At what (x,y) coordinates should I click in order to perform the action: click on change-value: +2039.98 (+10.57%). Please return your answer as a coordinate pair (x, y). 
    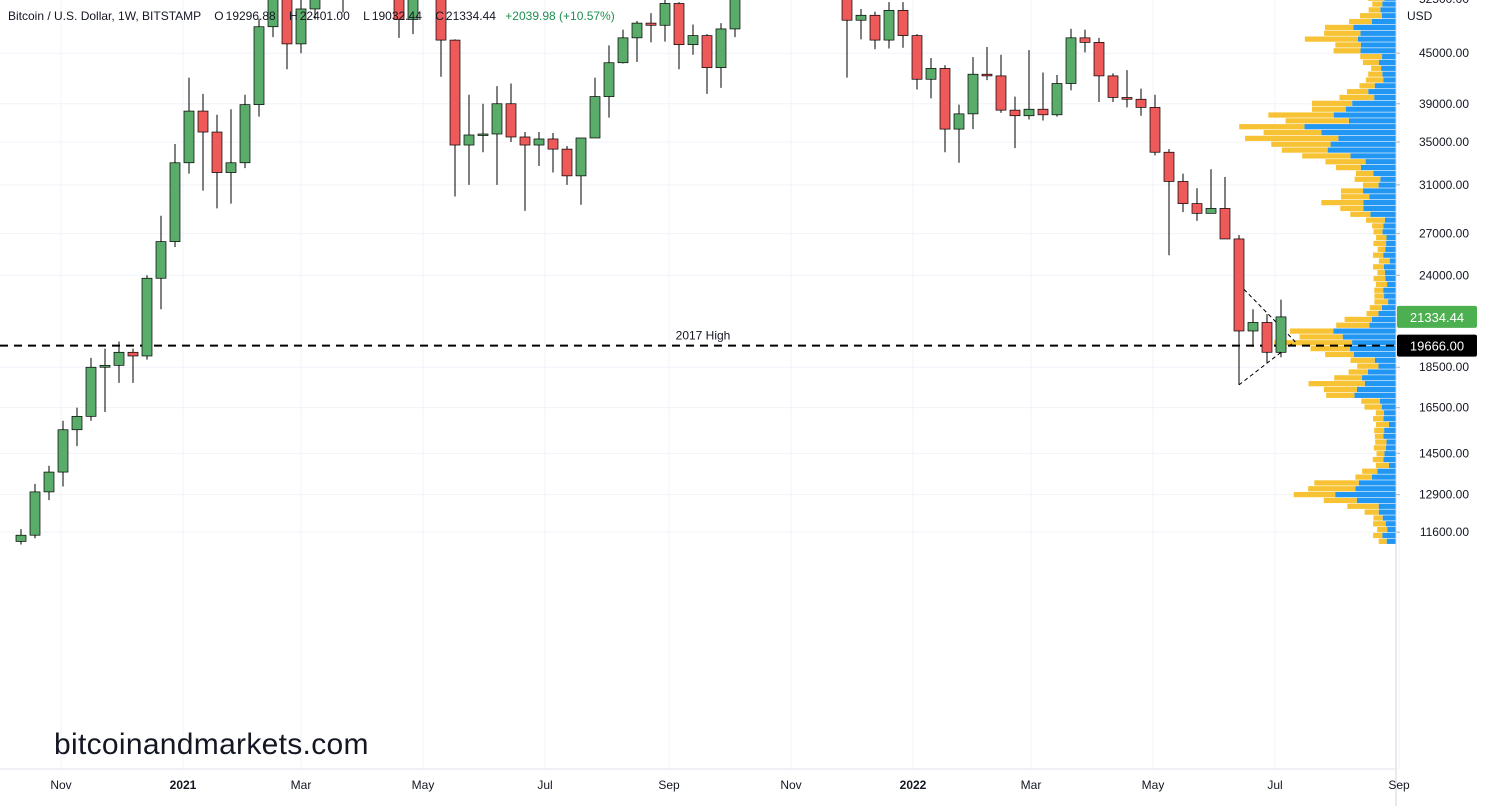
    Looking at the image, I should click on (560, 16).